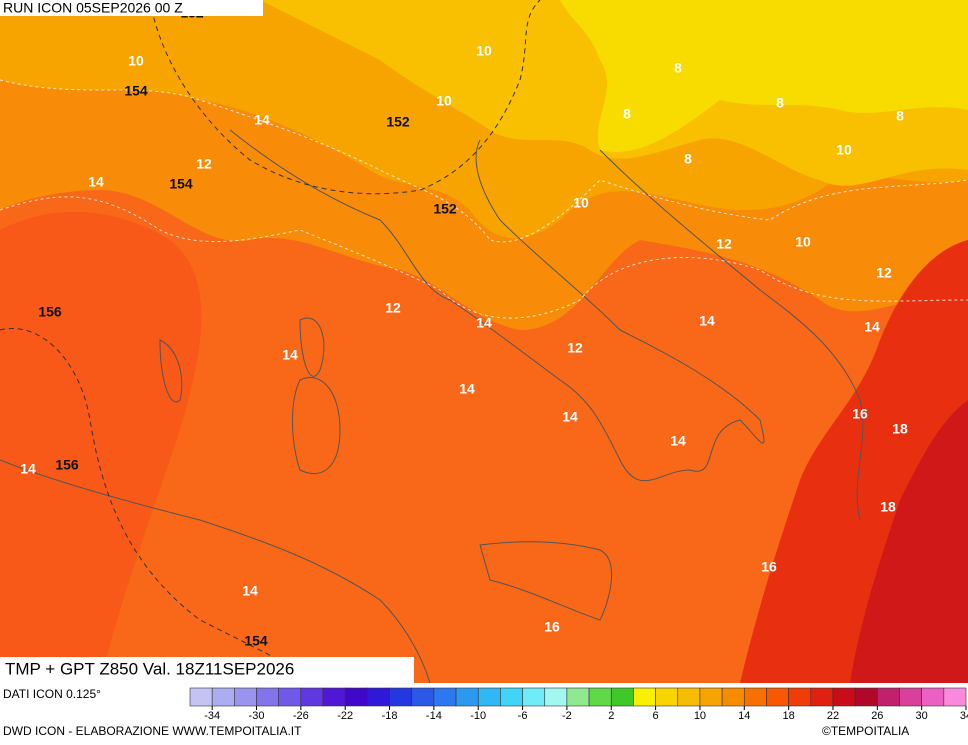  What do you see at coordinates (434, 716) in the screenshot?
I see `colorbar-label: -14` at bounding box center [434, 716].